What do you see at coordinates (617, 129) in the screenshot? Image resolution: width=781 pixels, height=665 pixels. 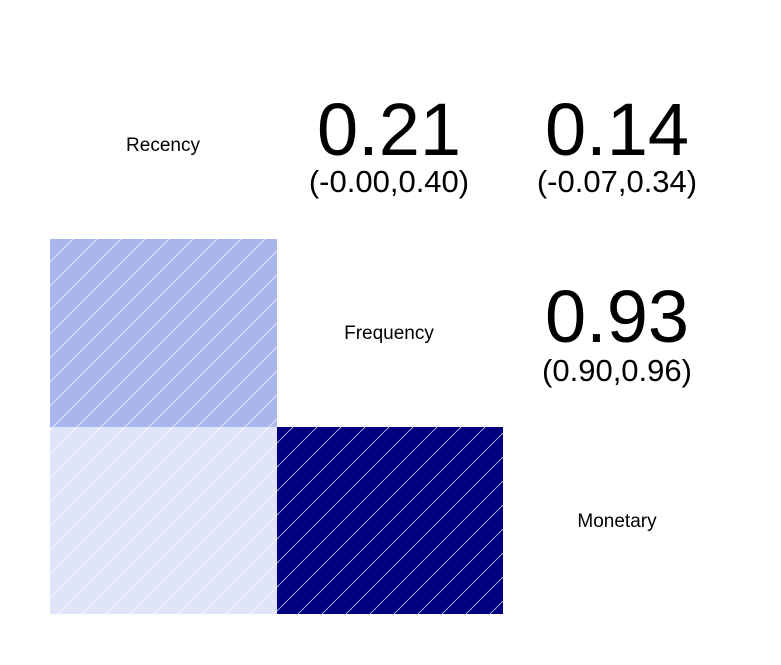 I see `estimate-recency-monetary: 0.14` at bounding box center [617, 129].